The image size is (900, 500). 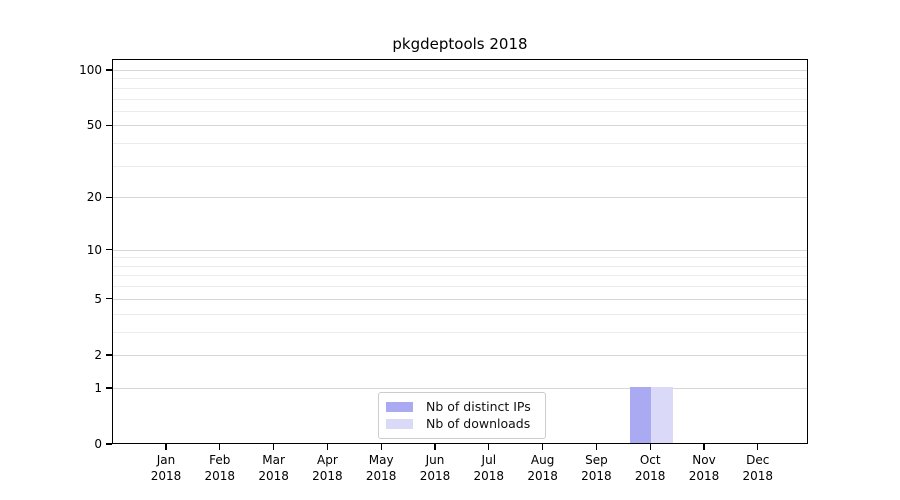 What do you see at coordinates (758, 468) in the screenshot?
I see `x-tick-label-dec: Dec 2018` at bounding box center [758, 468].